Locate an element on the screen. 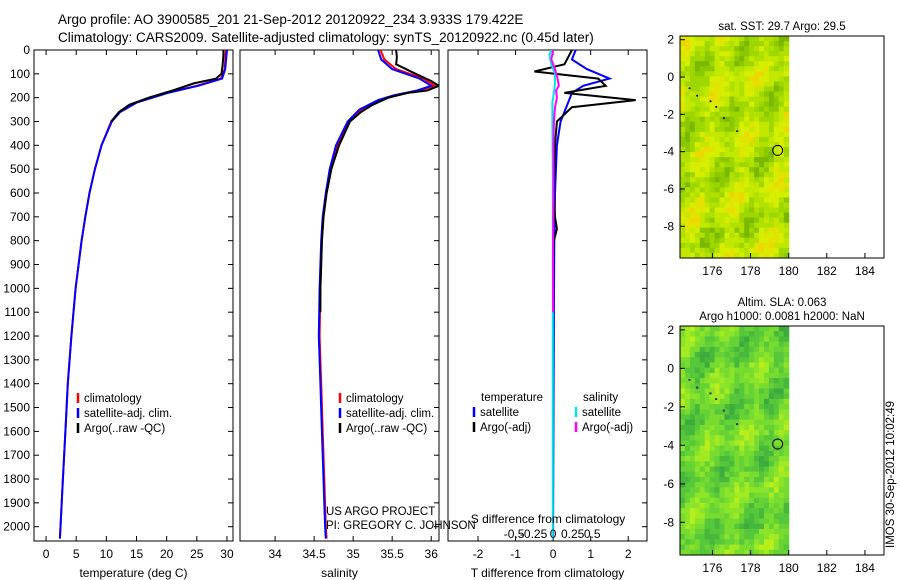  x-tick-label: 0 is located at coordinates (46, 554).